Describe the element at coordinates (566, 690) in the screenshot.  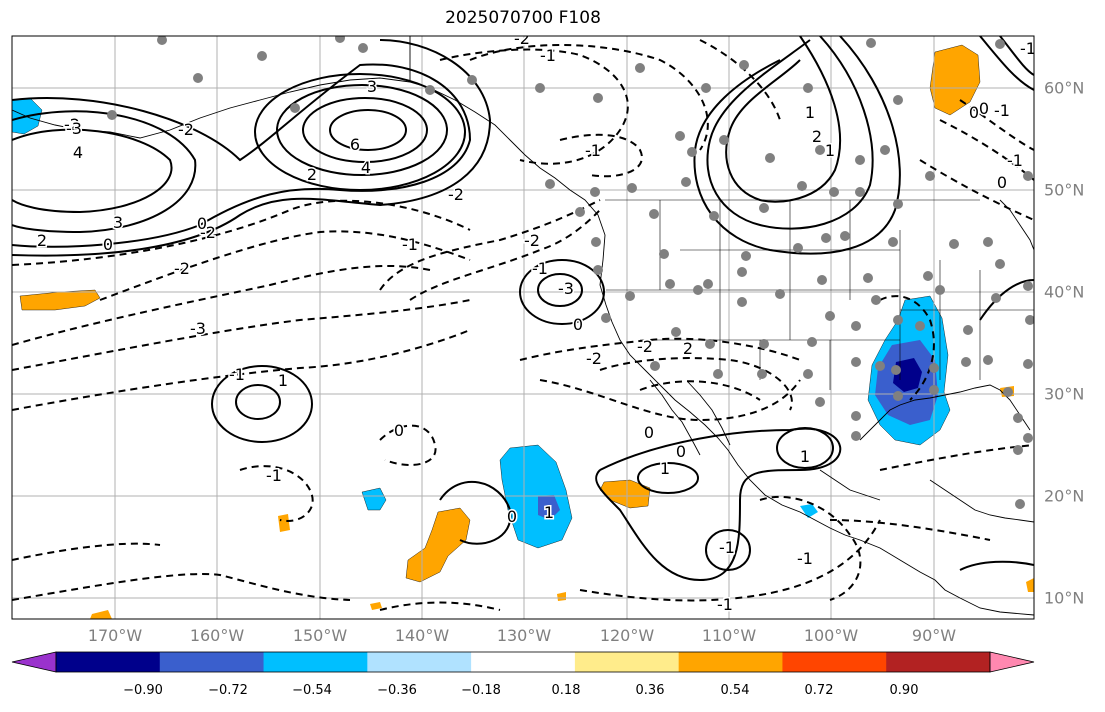
I see `colorbar-tick-label: 0.18` at that location.